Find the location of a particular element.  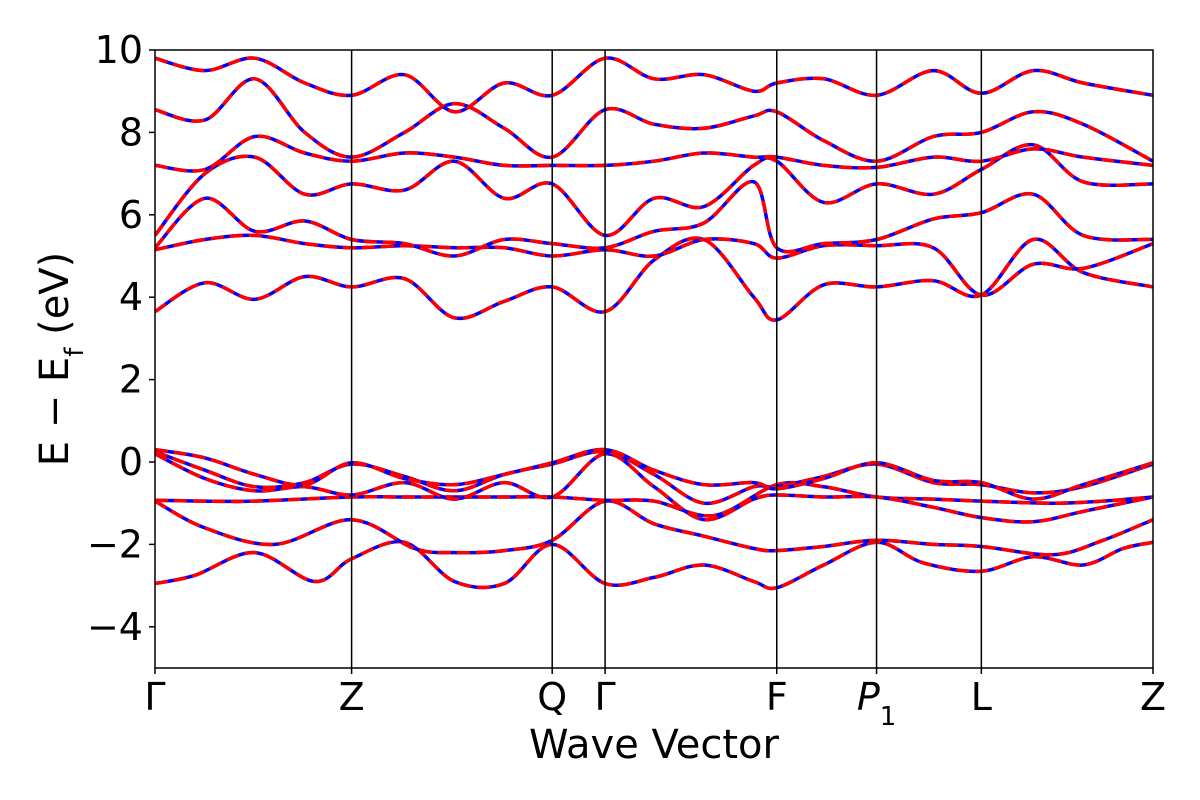

y-axis-title-sub: f is located at coordinates (75, 352).